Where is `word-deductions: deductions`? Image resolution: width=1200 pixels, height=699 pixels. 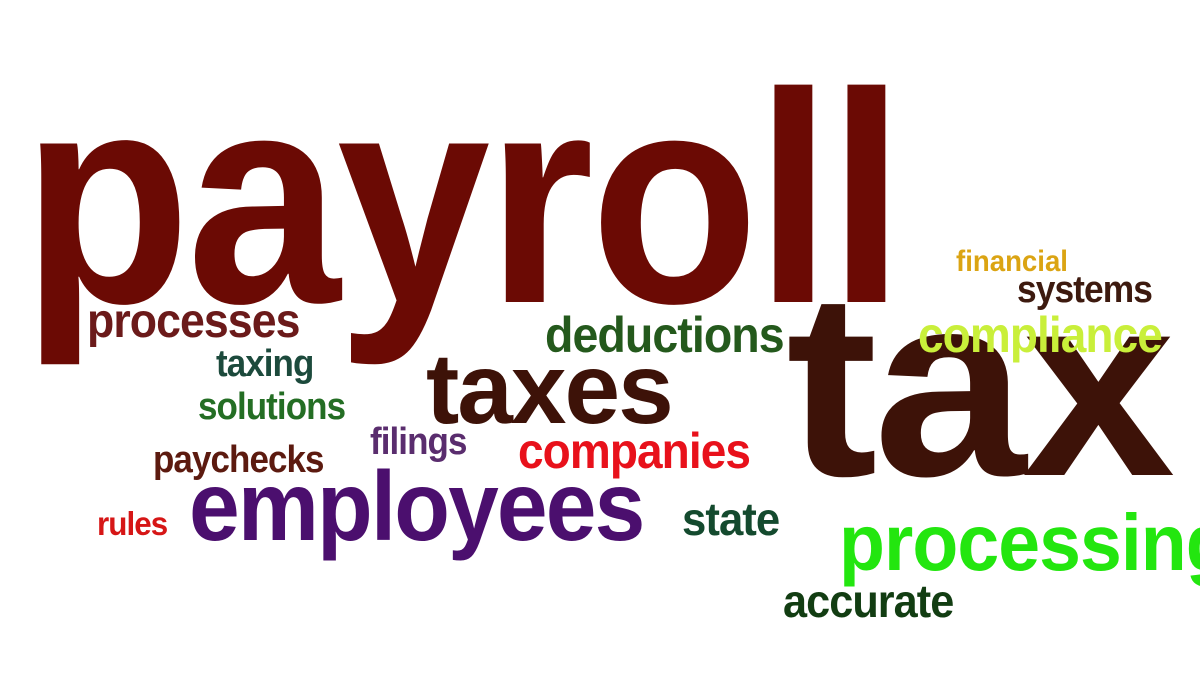
word-deductions: deductions is located at coordinates (665, 335).